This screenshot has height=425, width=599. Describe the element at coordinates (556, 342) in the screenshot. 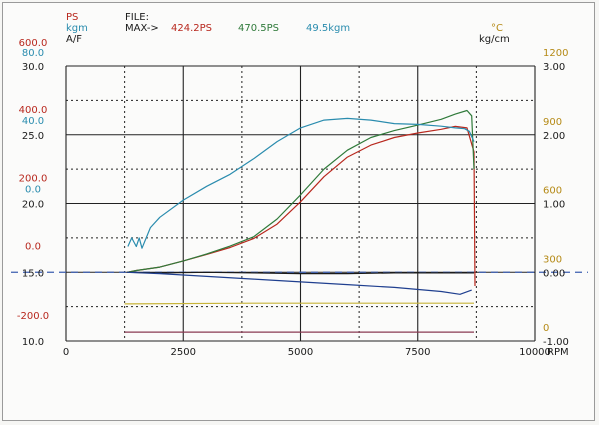

I see `boost-tick-label: -1.00` at that location.